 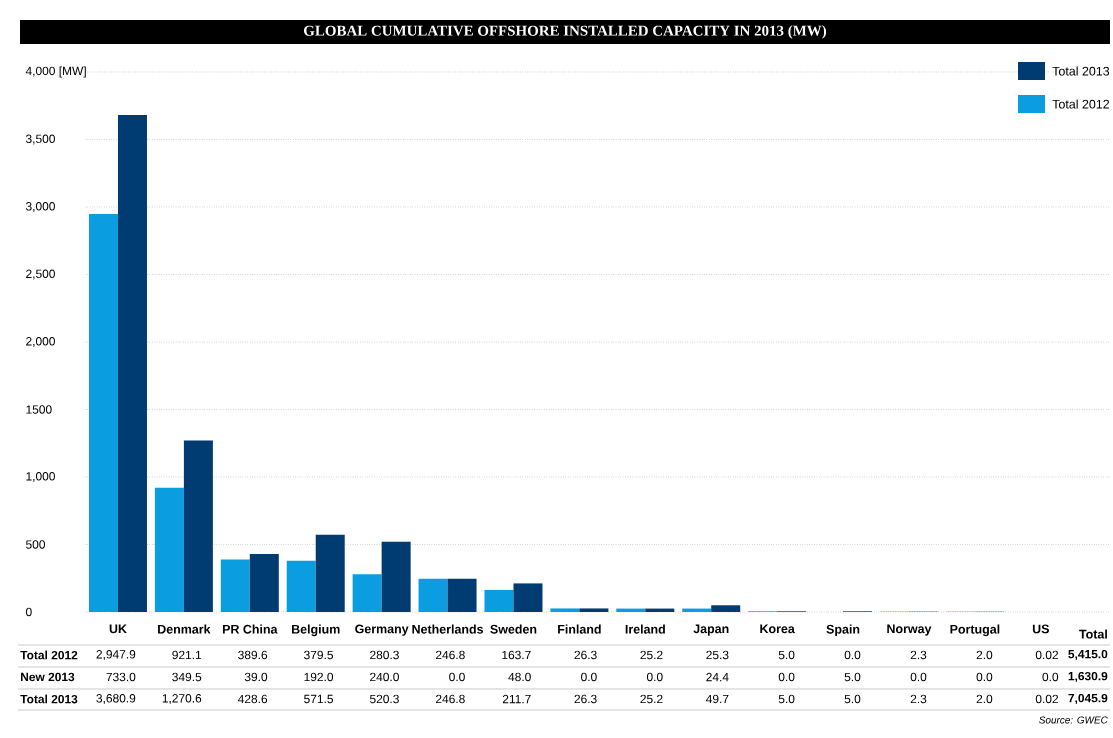 I want to click on x-tick-label: UK, so click(x=118, y=629).